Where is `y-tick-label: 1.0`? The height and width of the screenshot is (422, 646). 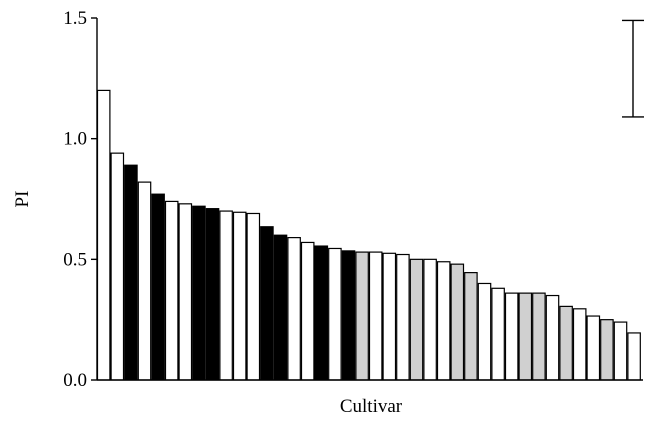 y-tick-label: 1.0 is located at coordinates (75, 139).